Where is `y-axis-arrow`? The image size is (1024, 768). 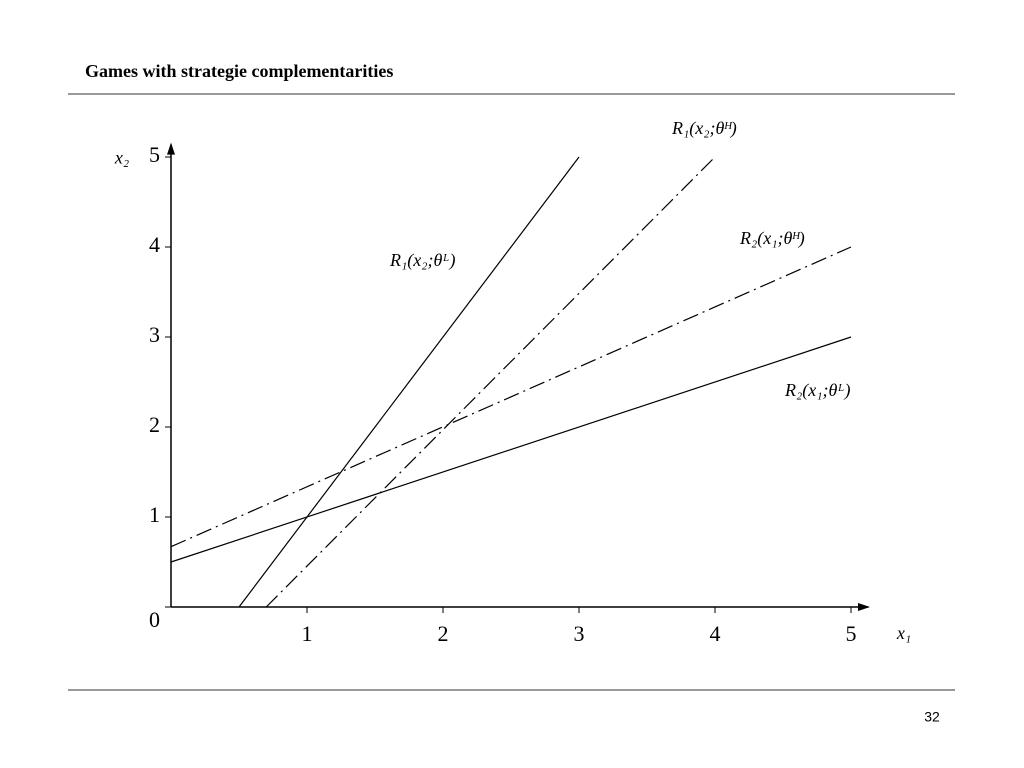
y-axis-arrow is located at coordinates (171, 148).